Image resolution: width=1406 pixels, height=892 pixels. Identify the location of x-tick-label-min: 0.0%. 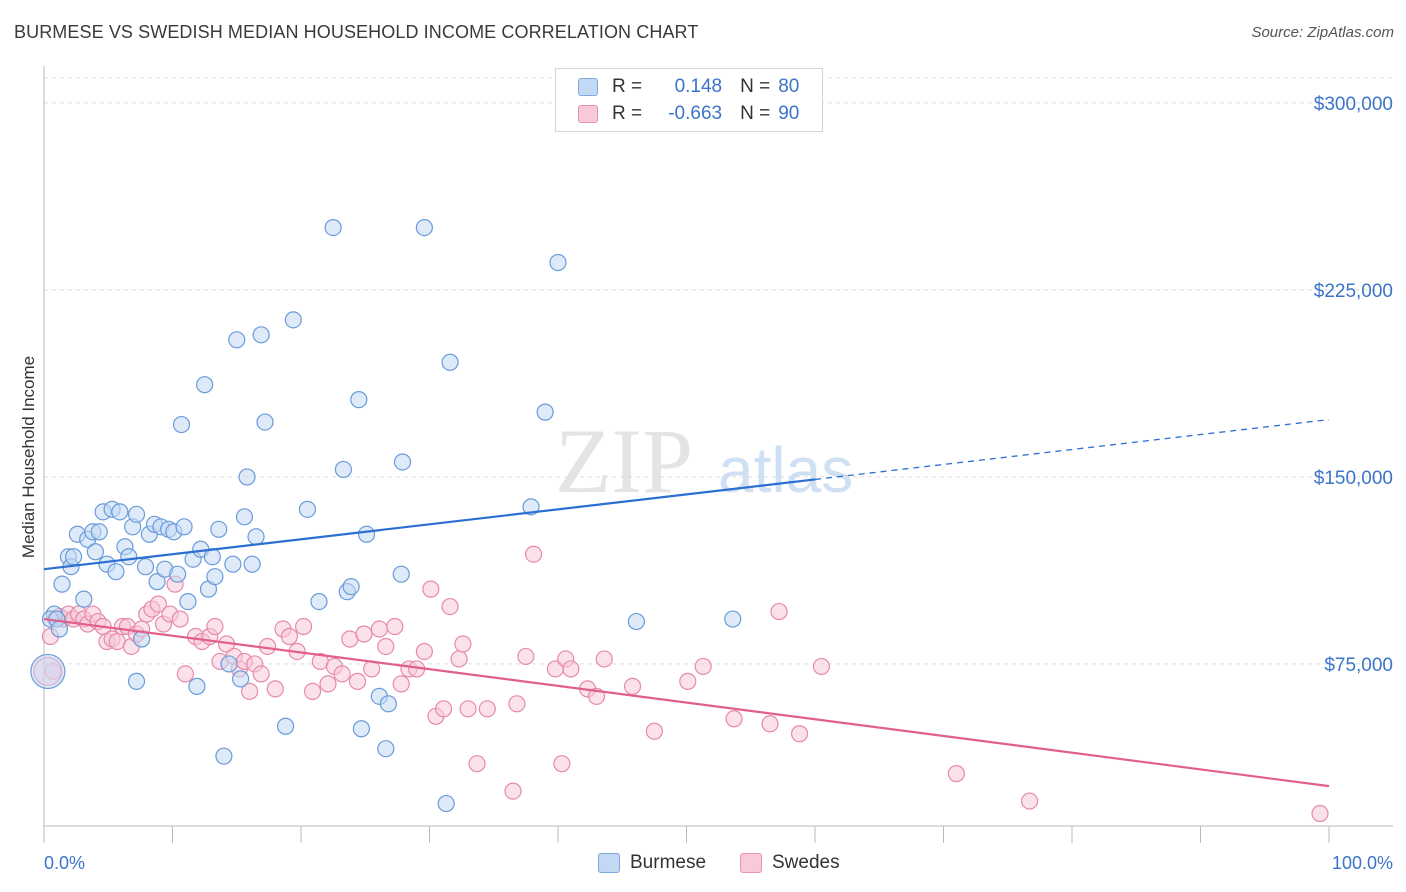
(64, 863).